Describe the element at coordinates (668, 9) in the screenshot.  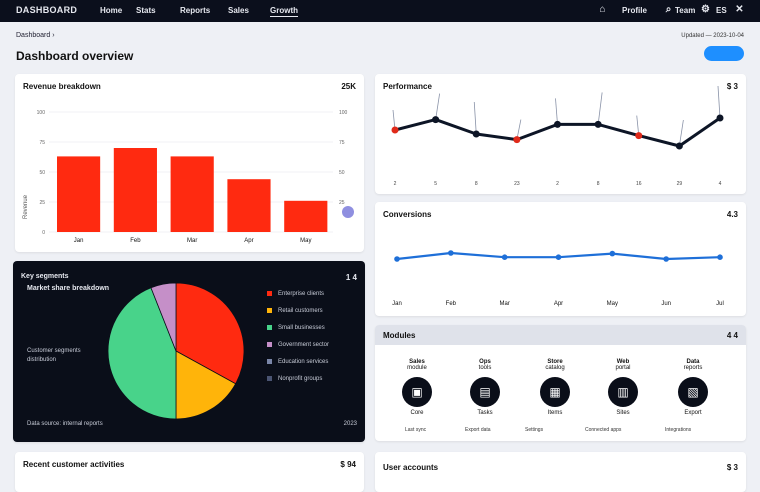
I see `search-icon: ⌕` at that location.